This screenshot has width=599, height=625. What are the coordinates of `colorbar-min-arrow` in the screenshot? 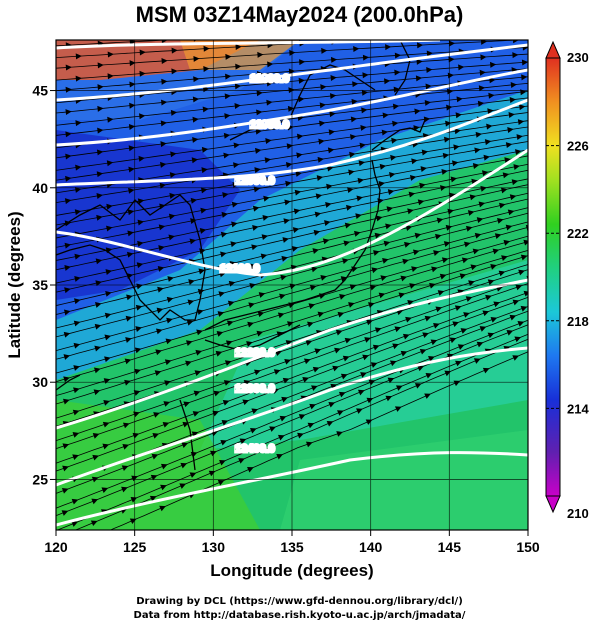 It's located at (553, 504).